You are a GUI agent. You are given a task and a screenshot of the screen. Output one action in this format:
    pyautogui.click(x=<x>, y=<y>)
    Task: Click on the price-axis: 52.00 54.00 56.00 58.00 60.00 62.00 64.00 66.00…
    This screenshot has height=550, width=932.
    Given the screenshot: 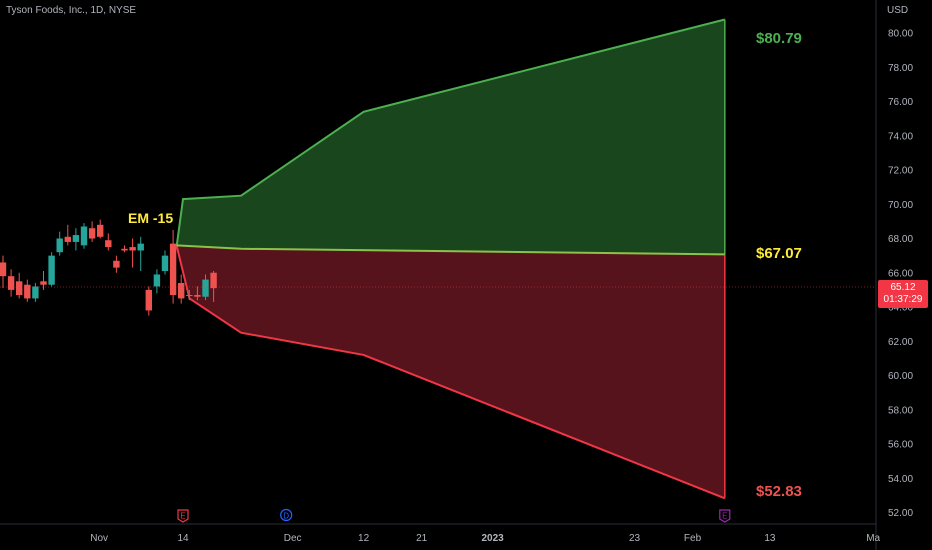 What is the action you would take?
    pyautogui.click(x=900, y=274)
    